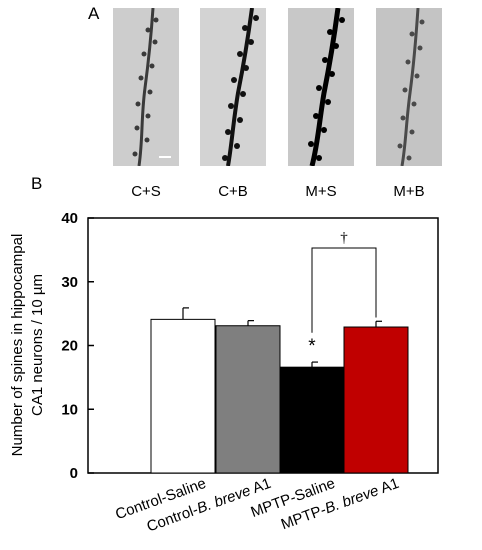 Image resolution: width=482 pixels, height=550 pixels. I want to click on y-tick-label: 20, so click(69, 346).